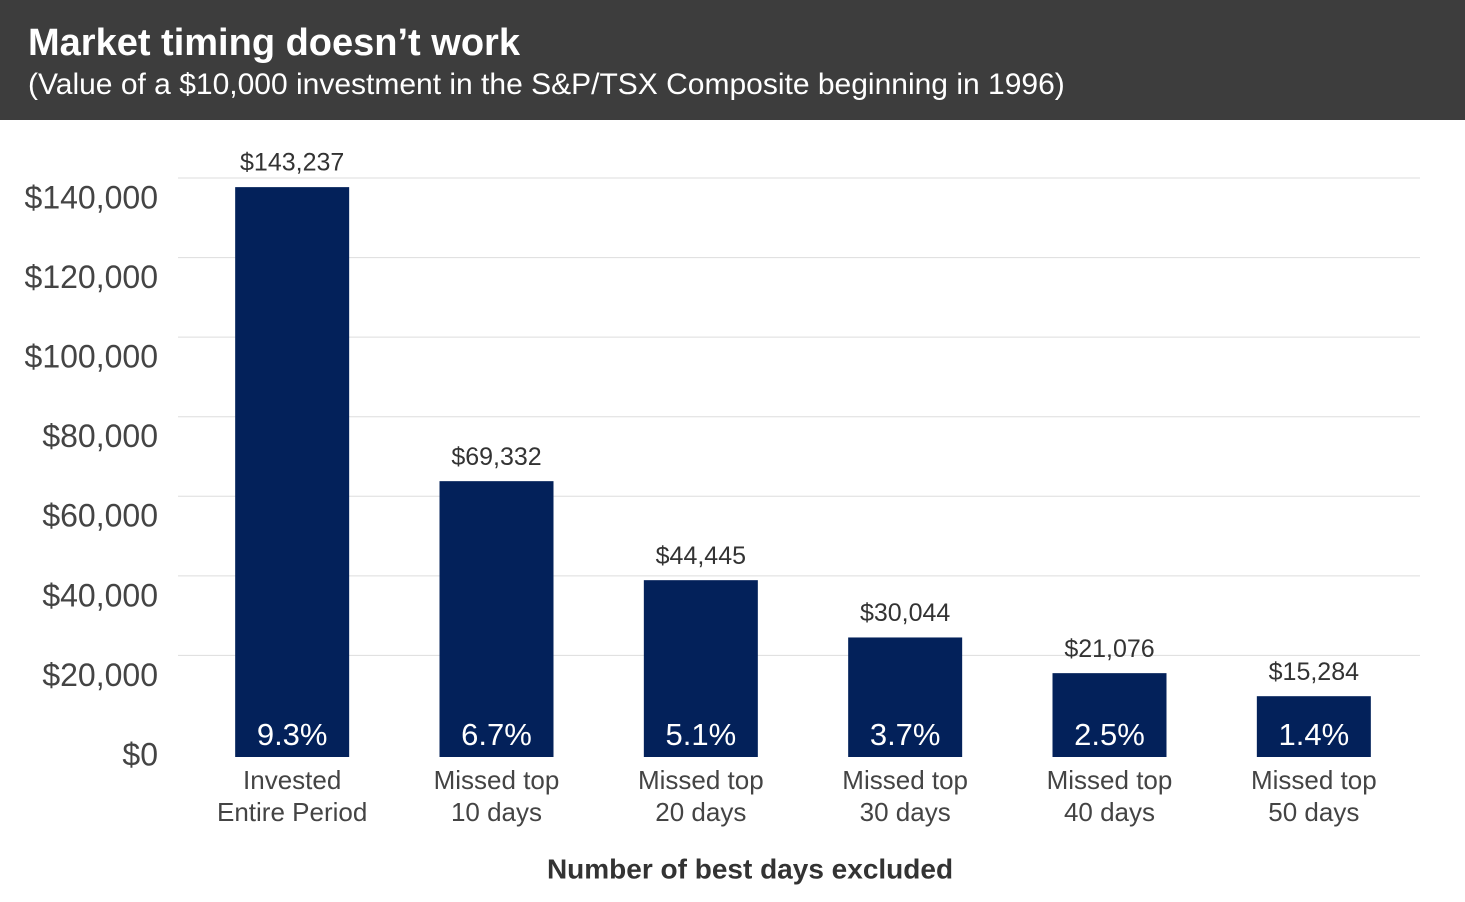  I want to click on value-label: $21,076, so click(1109, 649).